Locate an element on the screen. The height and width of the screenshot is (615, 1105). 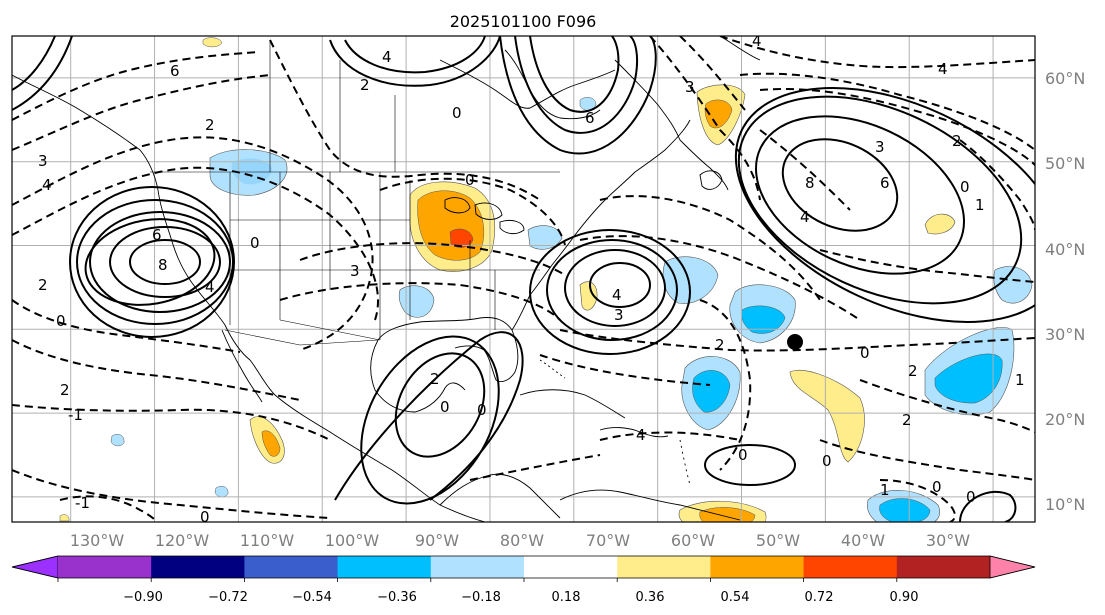
lon-label: 80°W is located at coordinates (522, 540).